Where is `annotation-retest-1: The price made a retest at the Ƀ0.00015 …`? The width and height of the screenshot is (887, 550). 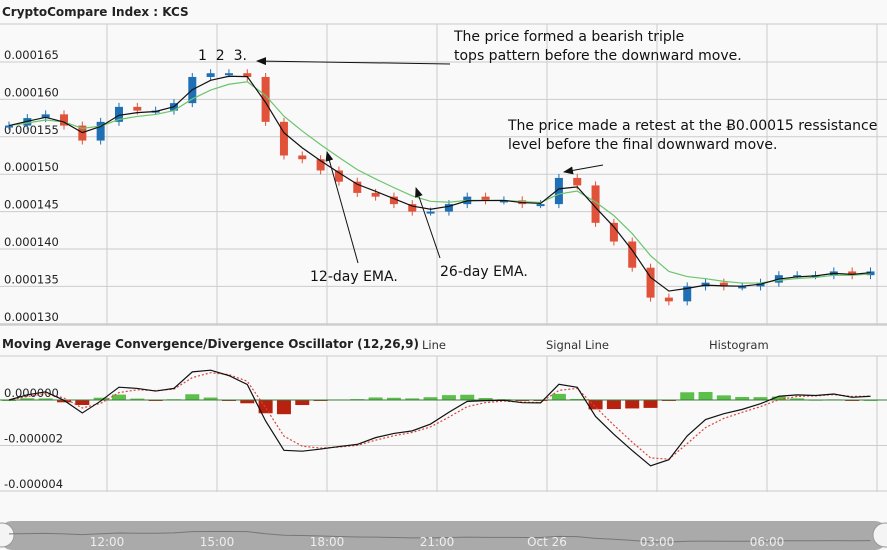 annotation-retest-1: The price made a retest at the Ƀ0.00015 … is located at coordinates (692, 126).